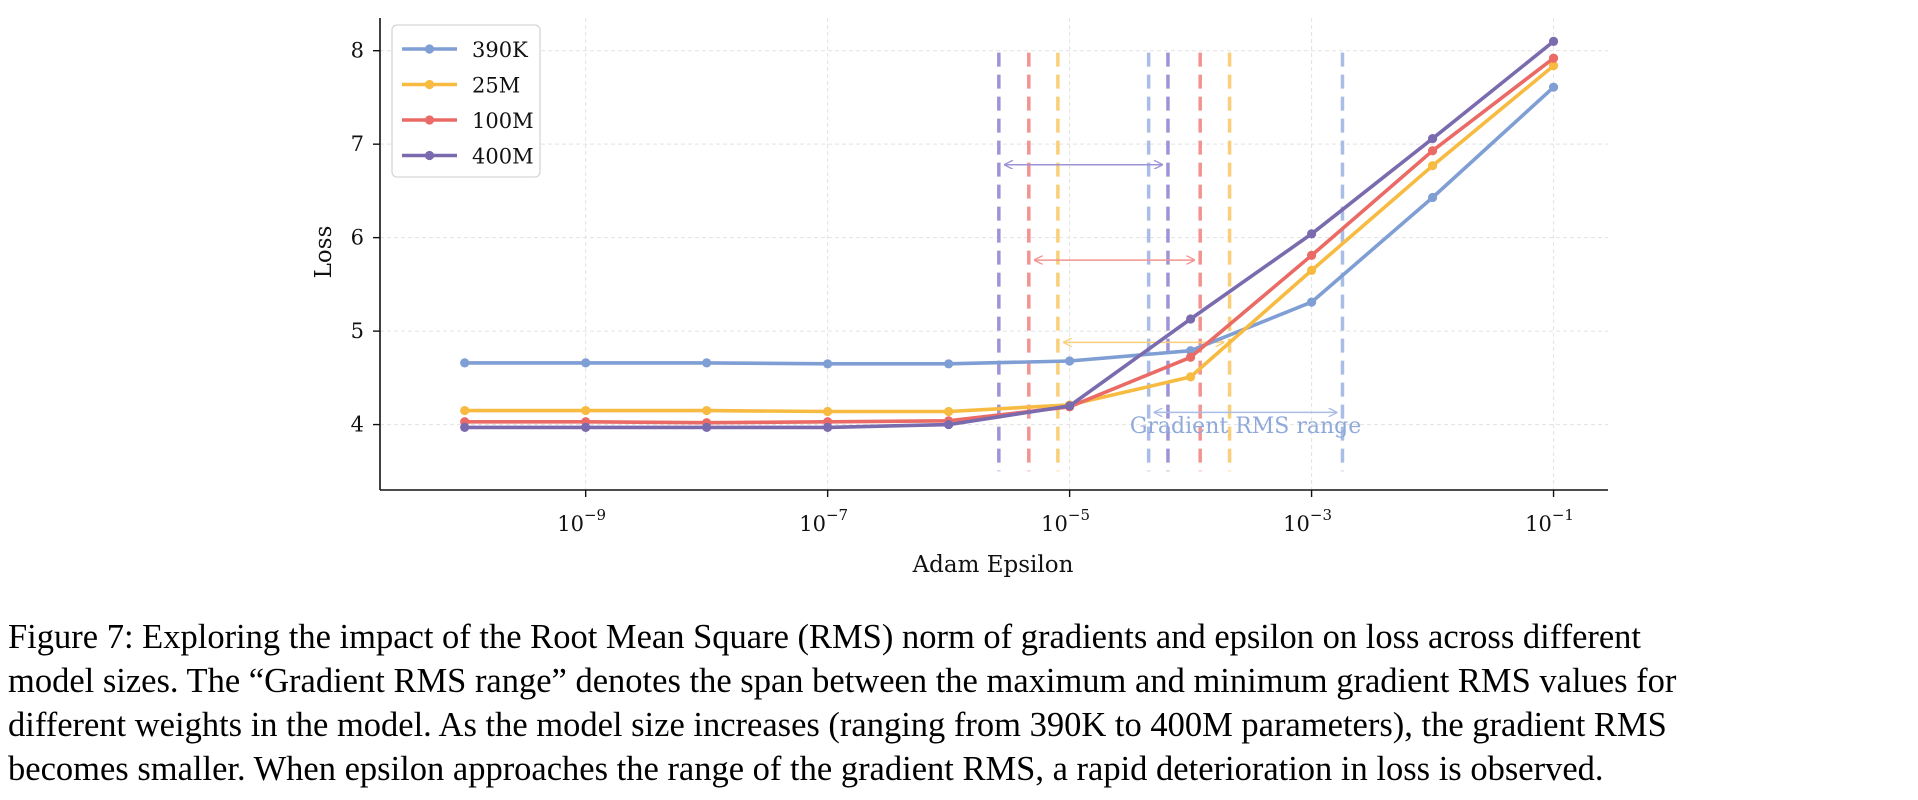  What do you see at coordinates (429, 49) in the screenshot?
I see `legend-marker-390K` at bounding box center [429, 49].